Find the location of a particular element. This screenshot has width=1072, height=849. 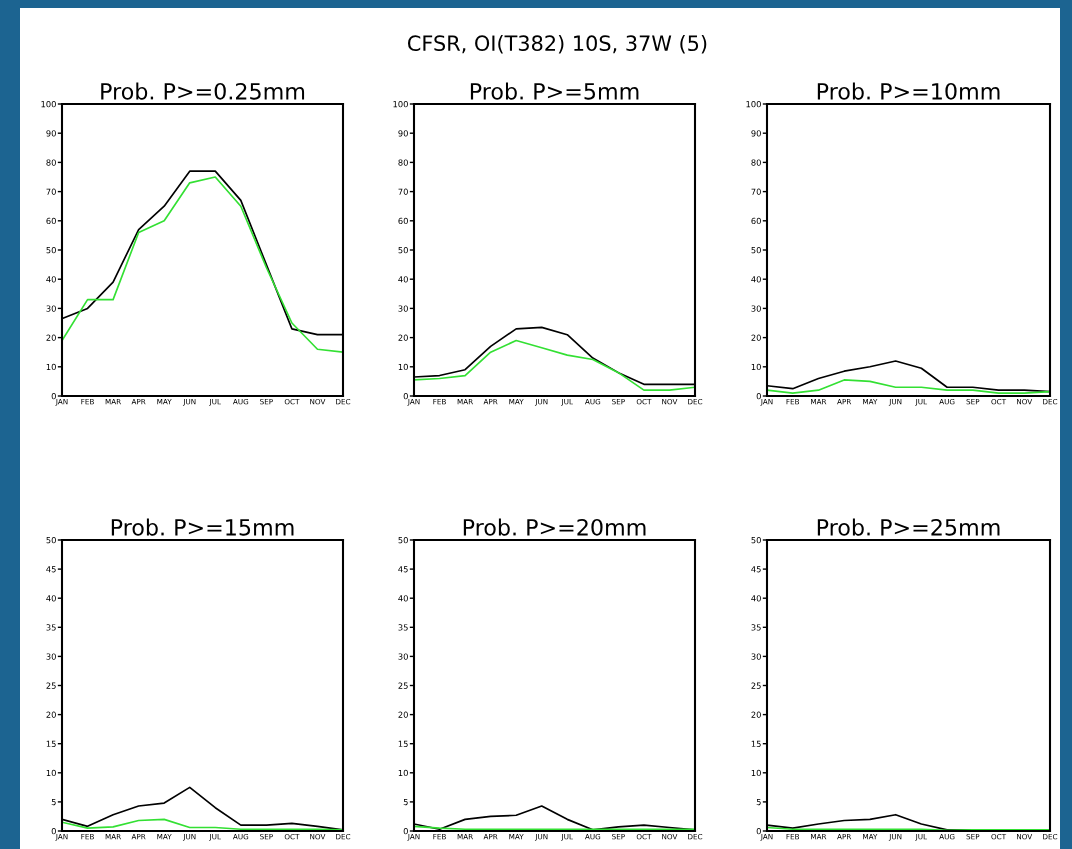

chart-title: Prob. P>=25mm is located at coordinates (908, 527).